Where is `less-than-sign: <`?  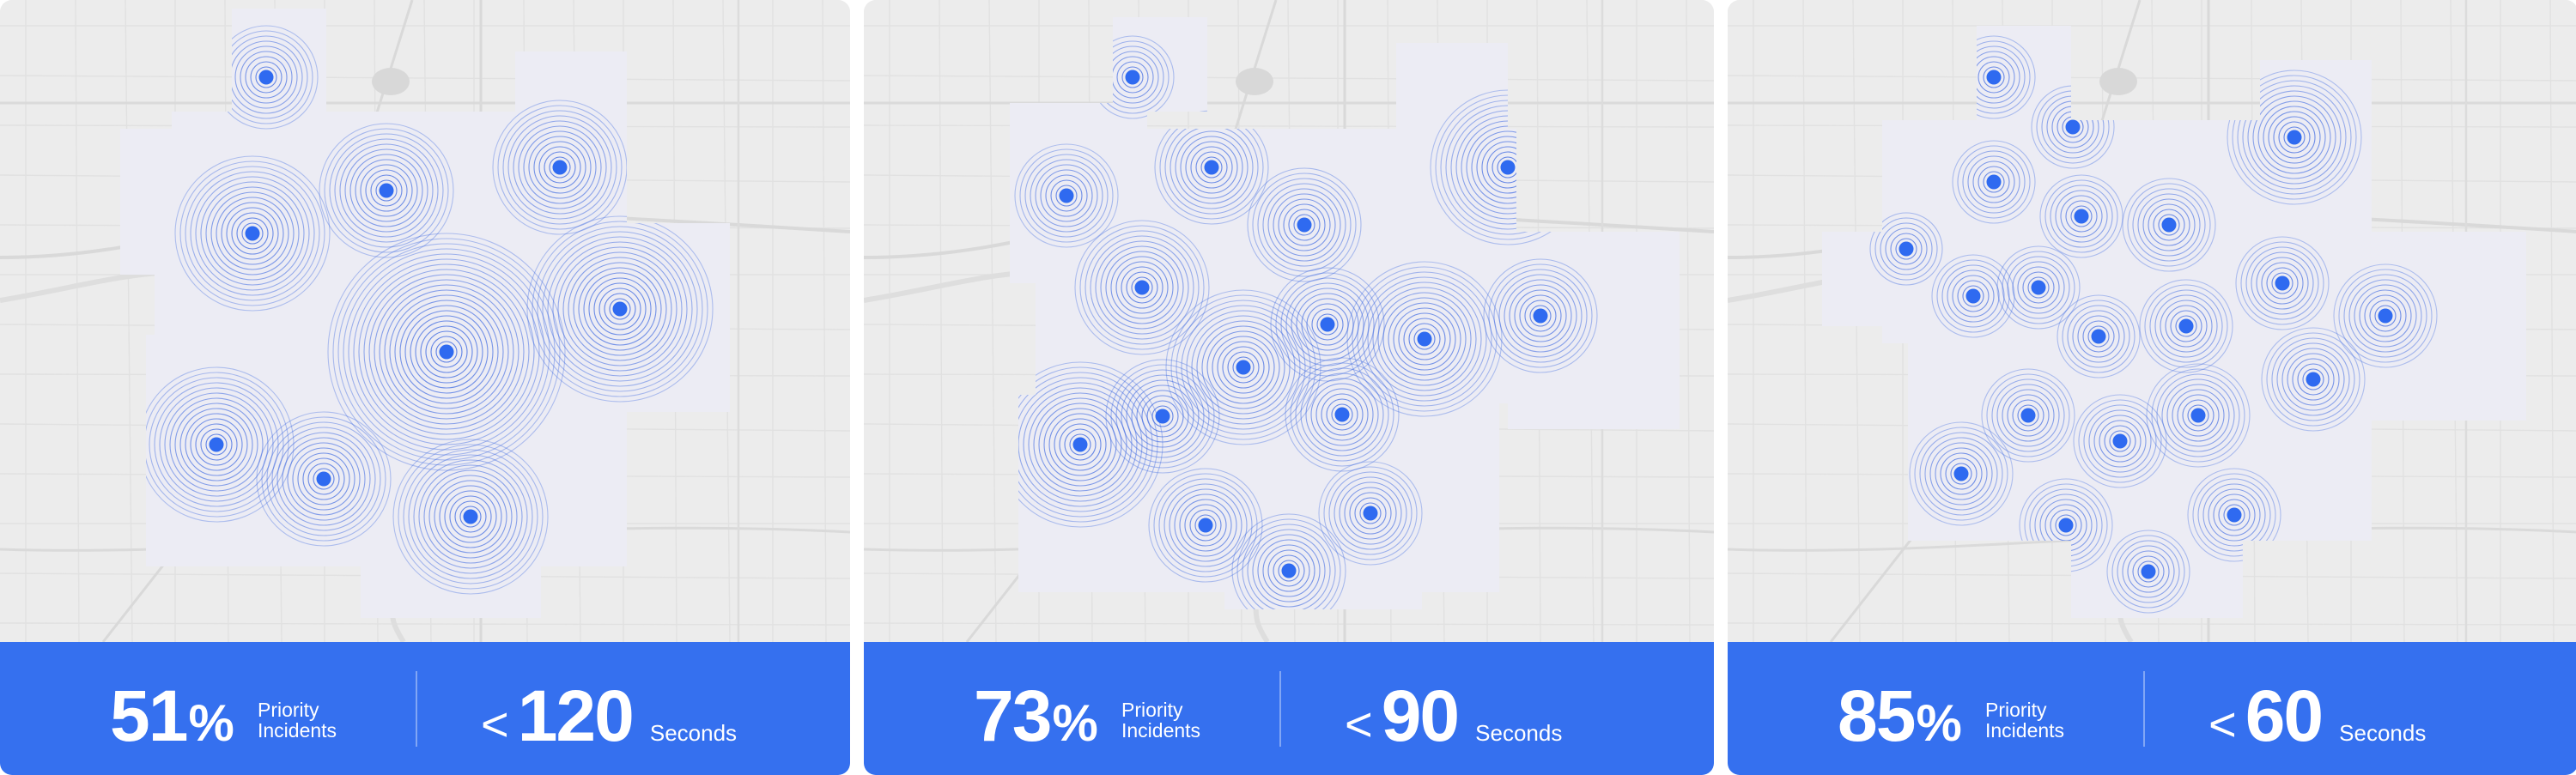 less-than-sign: < is located at coordinates (1359, 724).